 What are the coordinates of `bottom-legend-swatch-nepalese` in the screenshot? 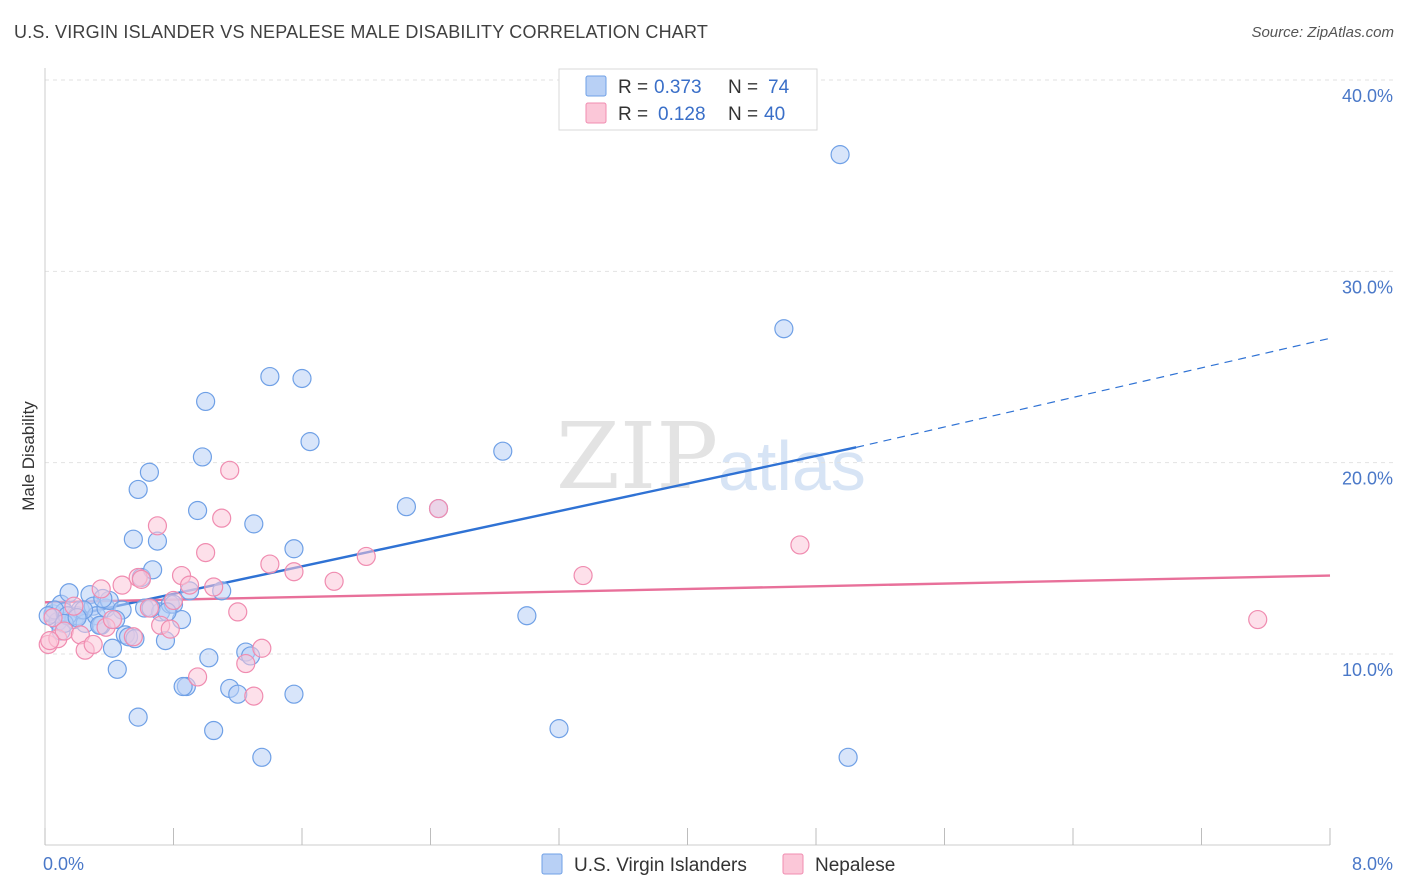 It's located at (793, 864).